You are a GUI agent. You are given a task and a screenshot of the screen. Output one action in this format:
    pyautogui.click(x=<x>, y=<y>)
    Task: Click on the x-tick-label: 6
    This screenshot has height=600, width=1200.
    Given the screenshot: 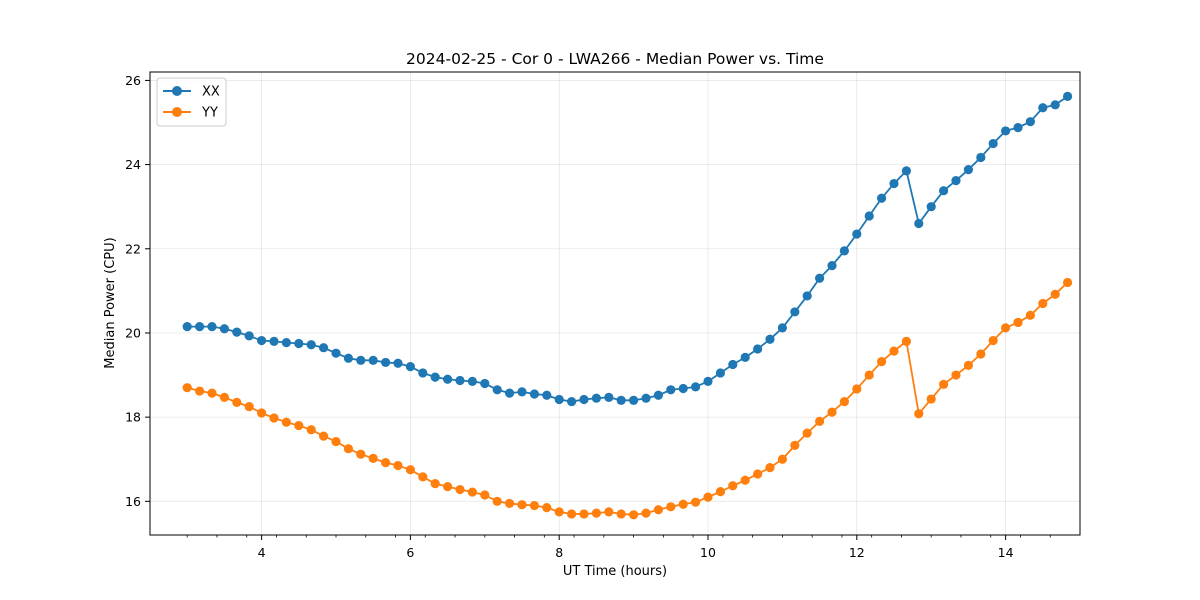 What is the action you would take?
    pyautogui.click(x=410, y=552)
    